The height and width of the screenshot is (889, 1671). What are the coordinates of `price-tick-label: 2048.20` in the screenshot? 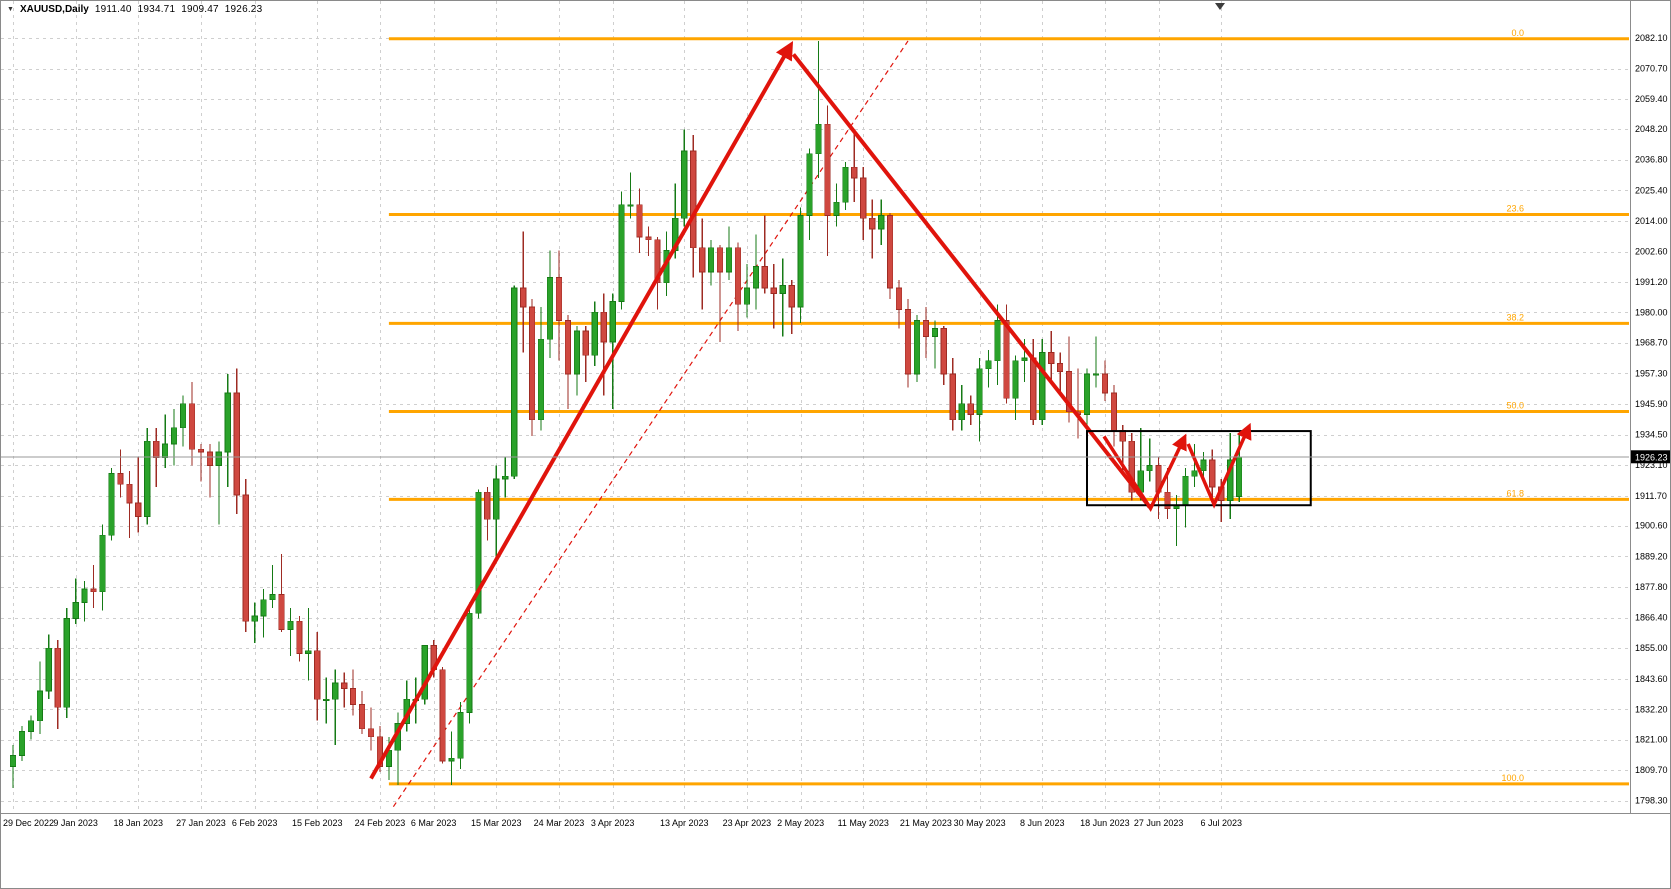 It's located at (1651, 129).